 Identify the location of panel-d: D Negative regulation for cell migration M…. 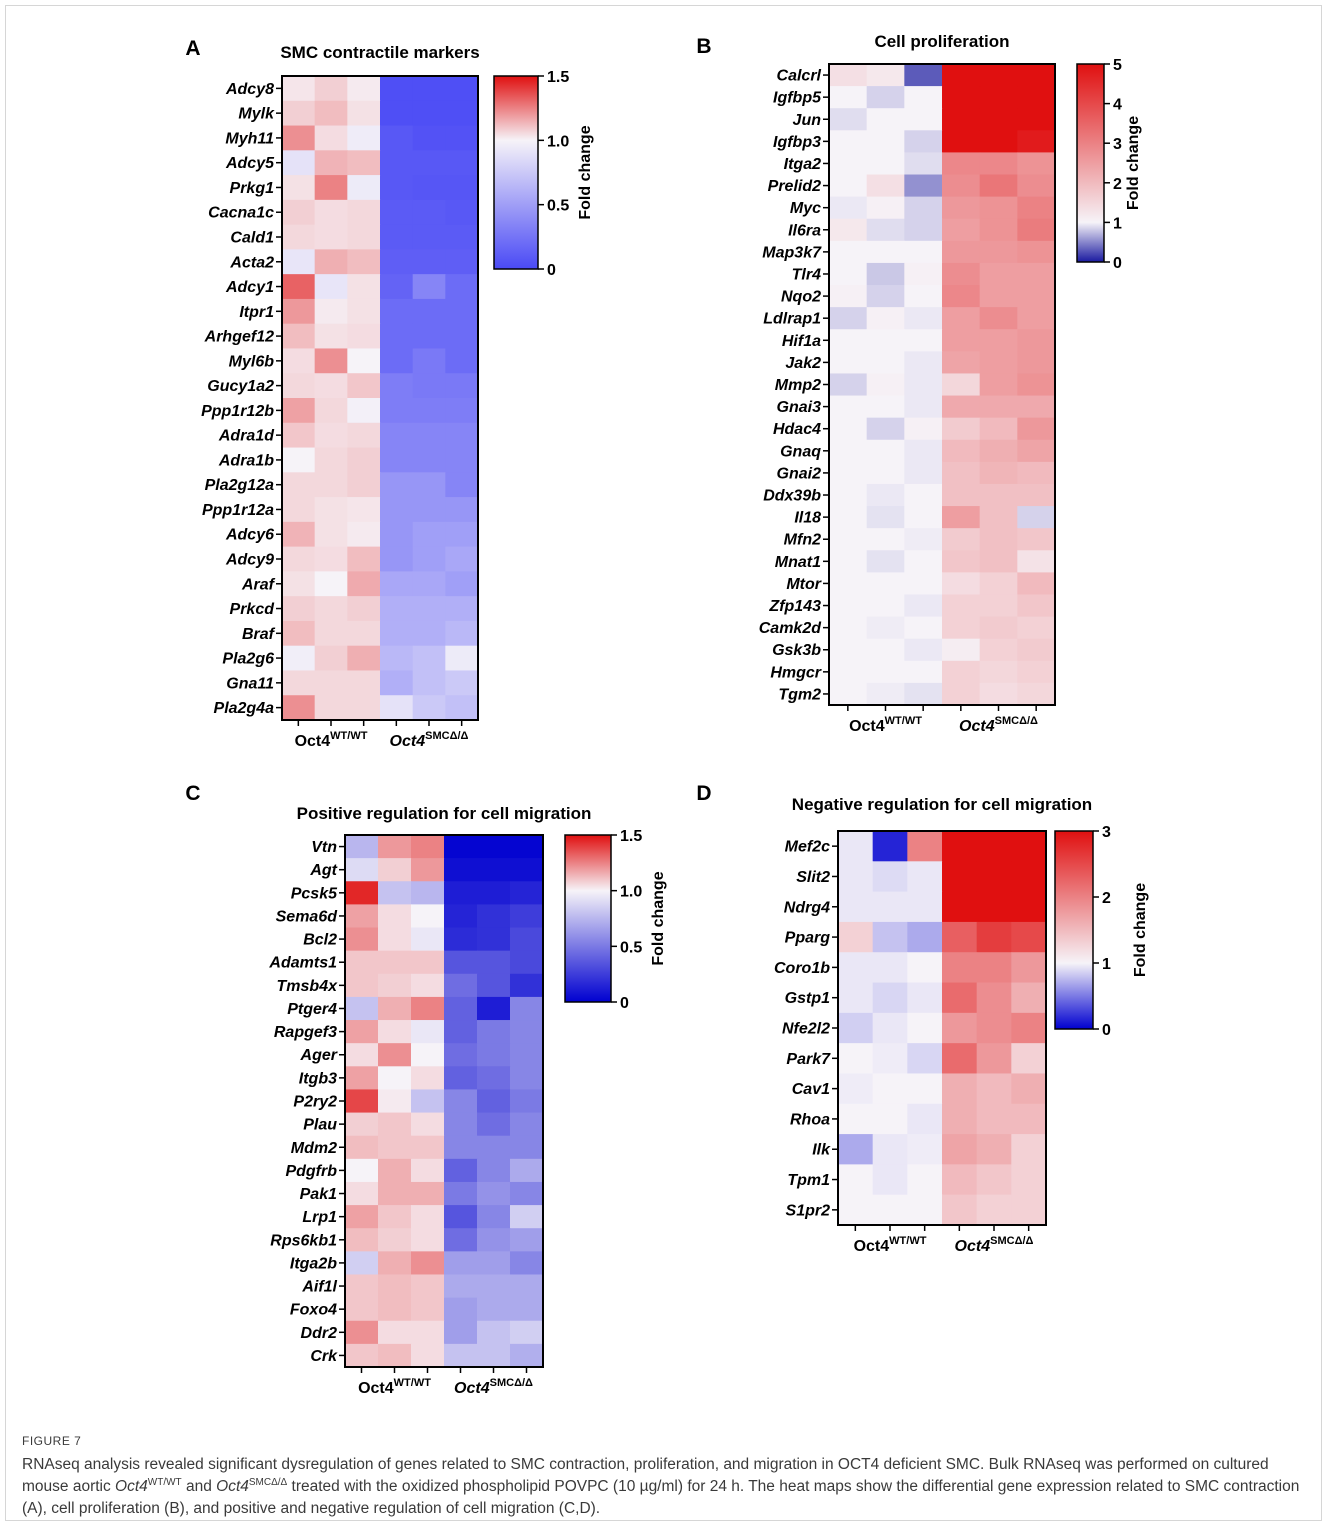
(922, 1018).